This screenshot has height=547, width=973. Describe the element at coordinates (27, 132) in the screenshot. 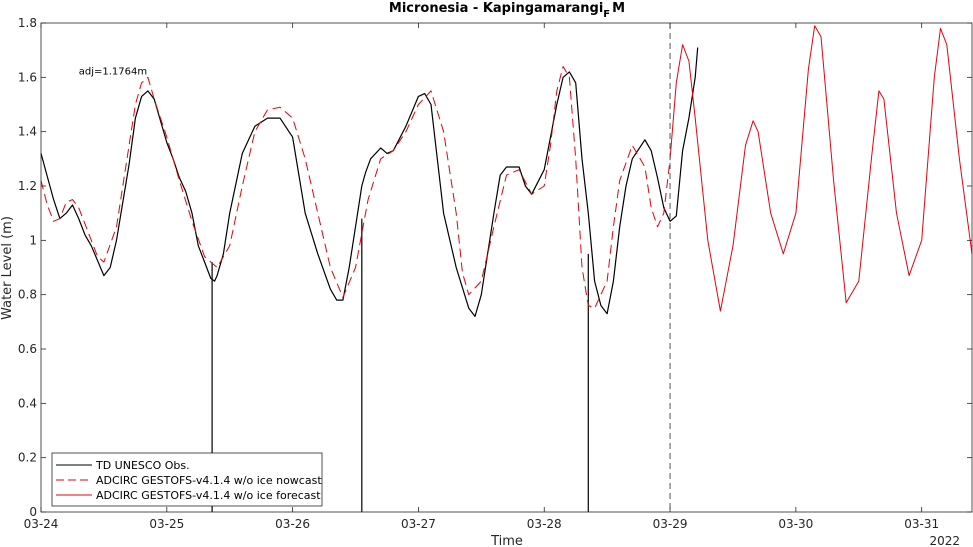

I see `y-tick-label: 1.4` at that location.